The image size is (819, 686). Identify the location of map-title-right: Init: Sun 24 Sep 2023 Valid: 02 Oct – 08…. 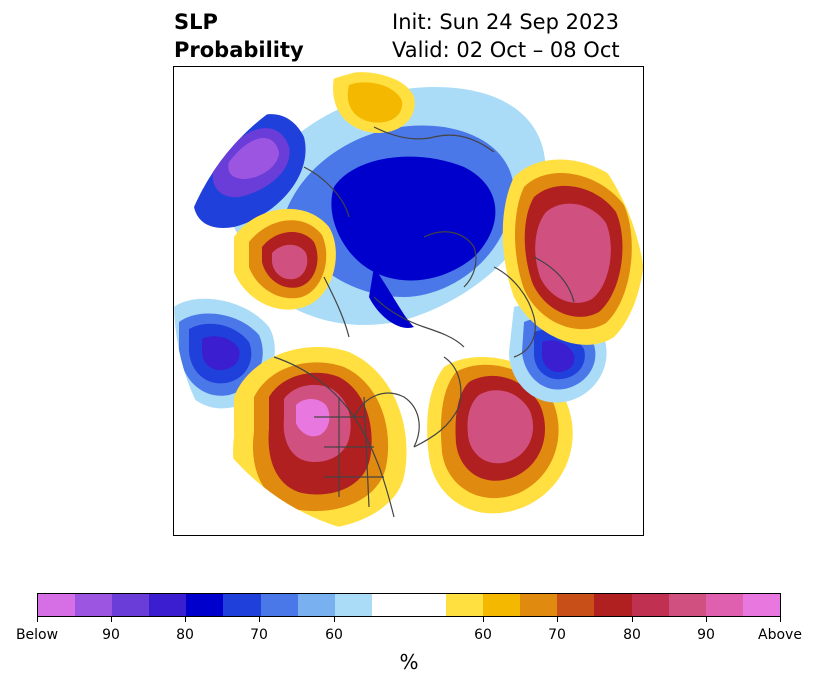
(506, 36).